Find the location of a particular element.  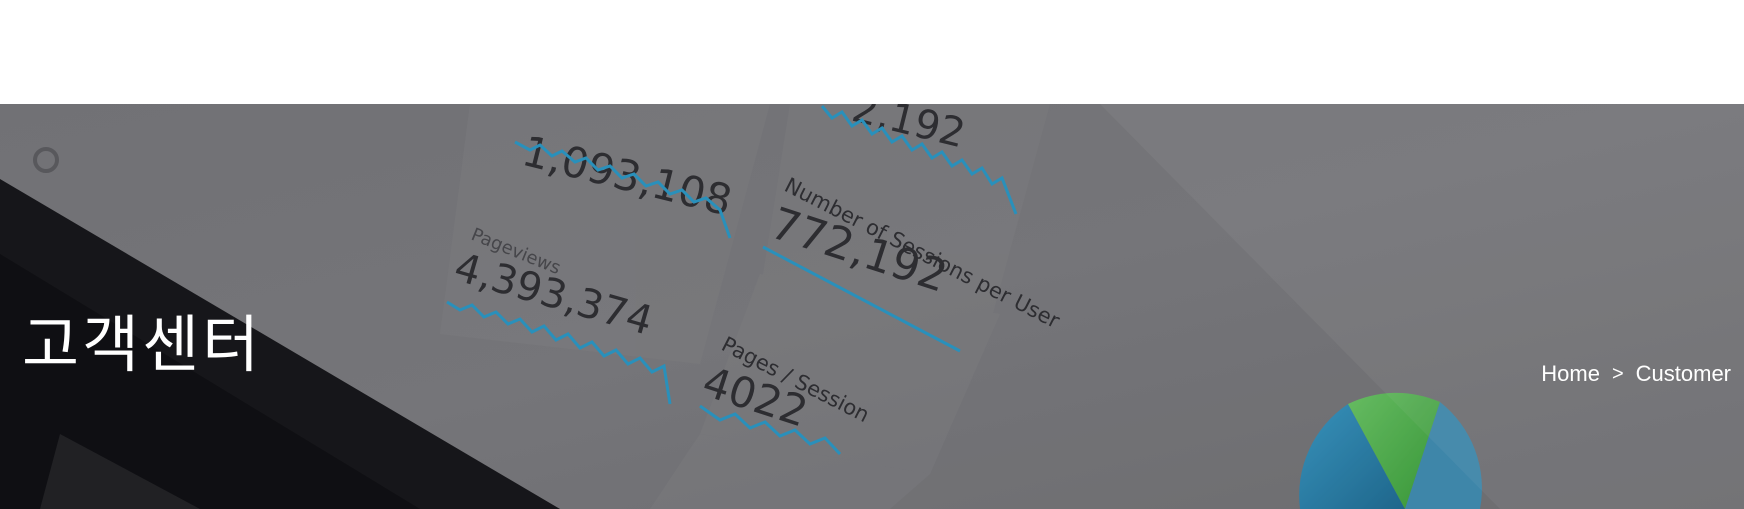

breadcrumb: Home > Customer is located at coordinates (1636, 374).